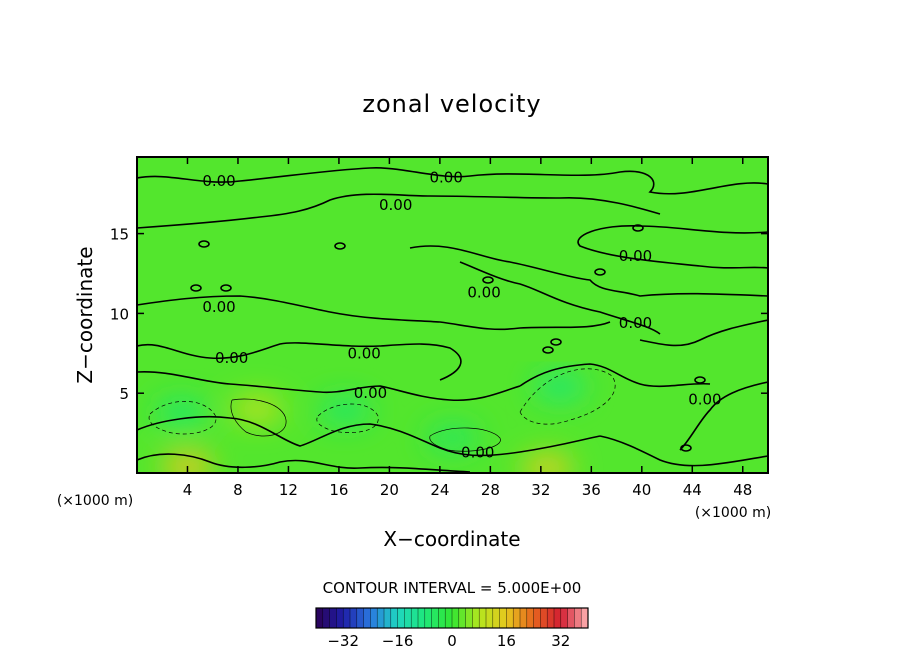 This screenshot has width=904, height=654. What do you see at coordinates (188, 490) in the screenshot?
I see `x-tick-label-0: 4` at bounding box center [188, 490].